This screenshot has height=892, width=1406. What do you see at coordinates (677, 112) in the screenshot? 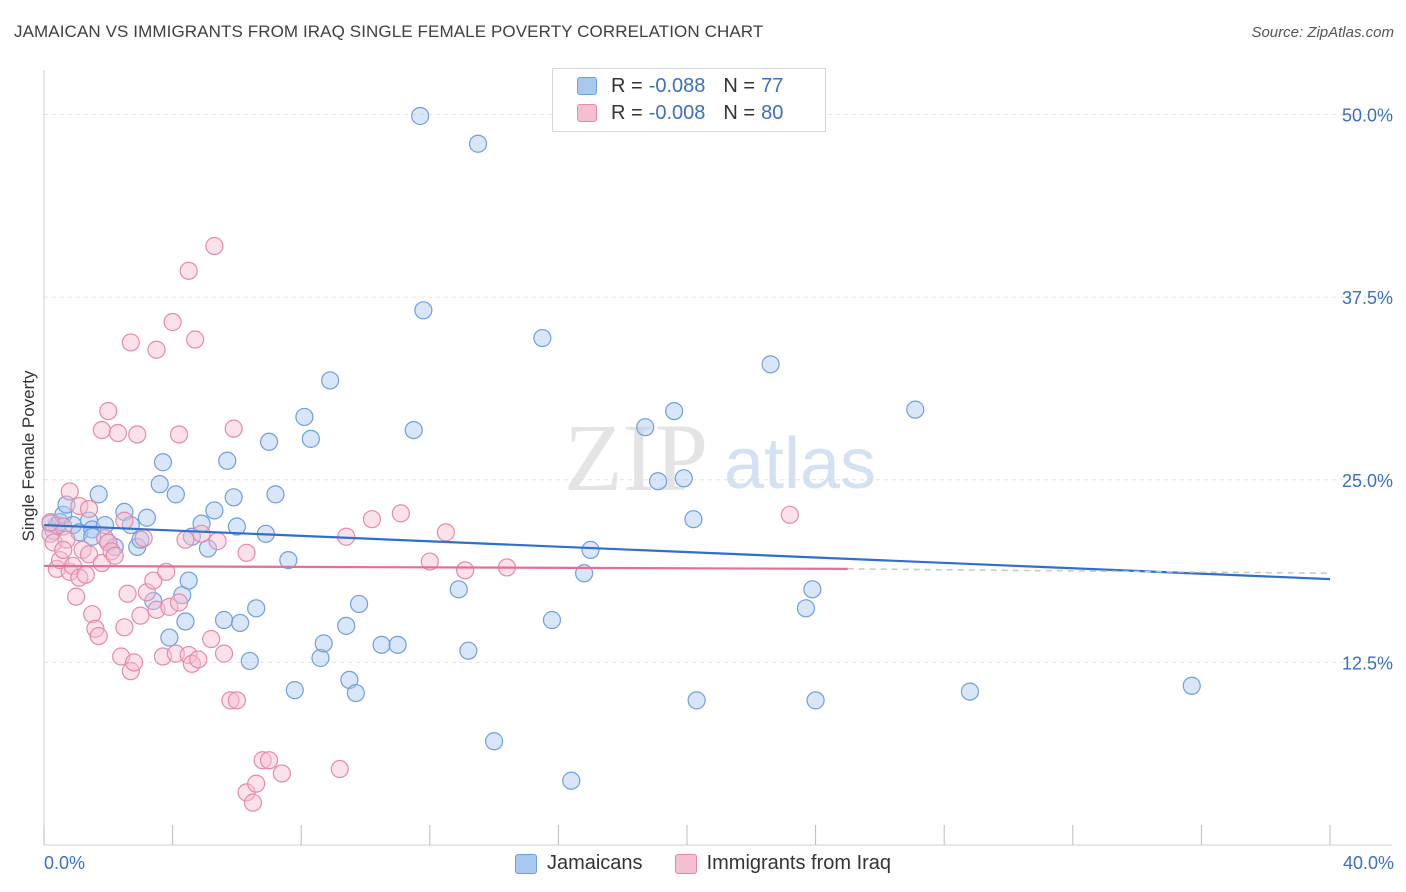
I see `r-value: -0.008` at bounding box center [677, 112].